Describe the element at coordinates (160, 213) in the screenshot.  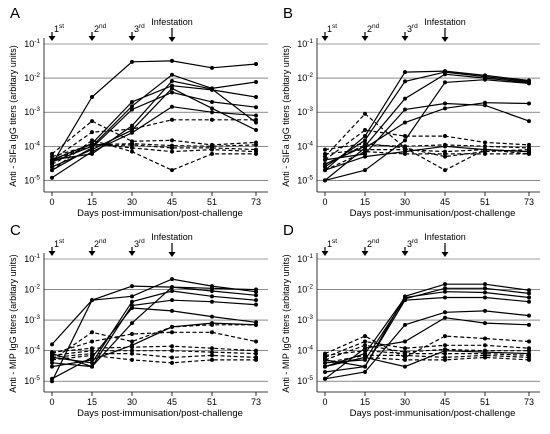
I see `x-axis-label: Days post-immunisation/post-challenge` at that location.